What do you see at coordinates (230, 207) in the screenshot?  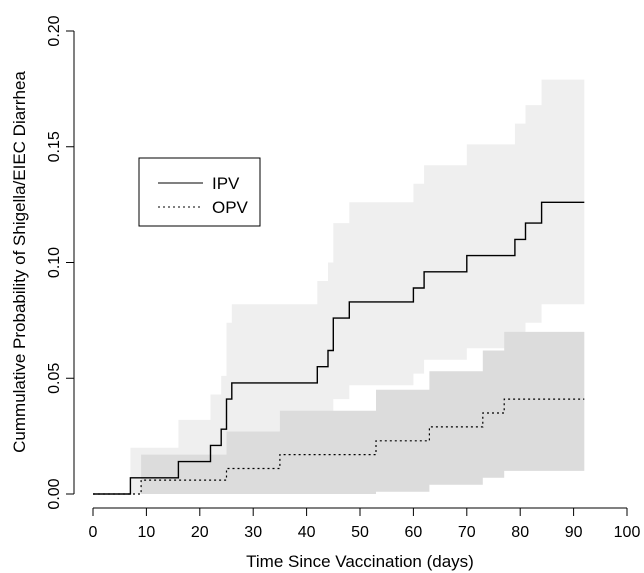 I see `legend-opv-label: OPV` at bounding box center [230, 207].